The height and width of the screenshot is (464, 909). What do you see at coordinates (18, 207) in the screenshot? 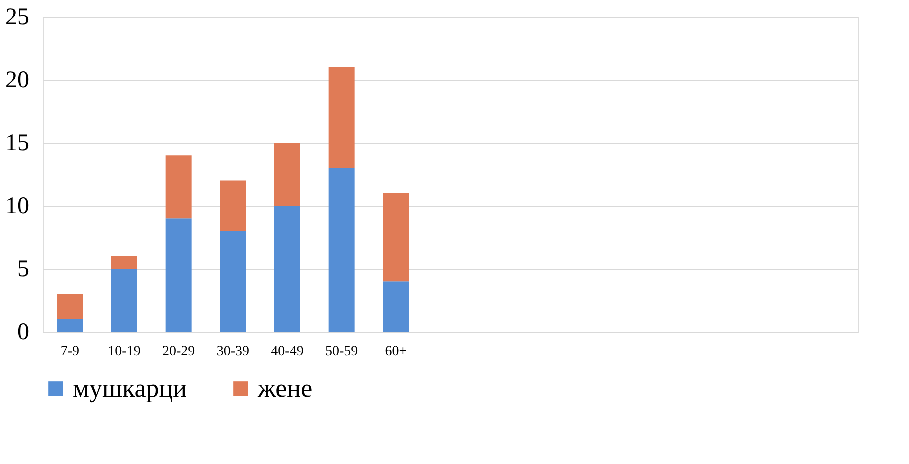
I see `y-tick-label: 10` at bounding box center [18, 207].